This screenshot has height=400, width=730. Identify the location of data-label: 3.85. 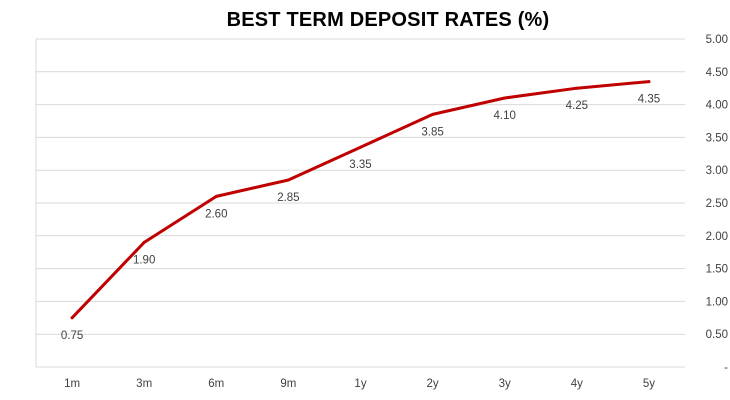
(432, 132).